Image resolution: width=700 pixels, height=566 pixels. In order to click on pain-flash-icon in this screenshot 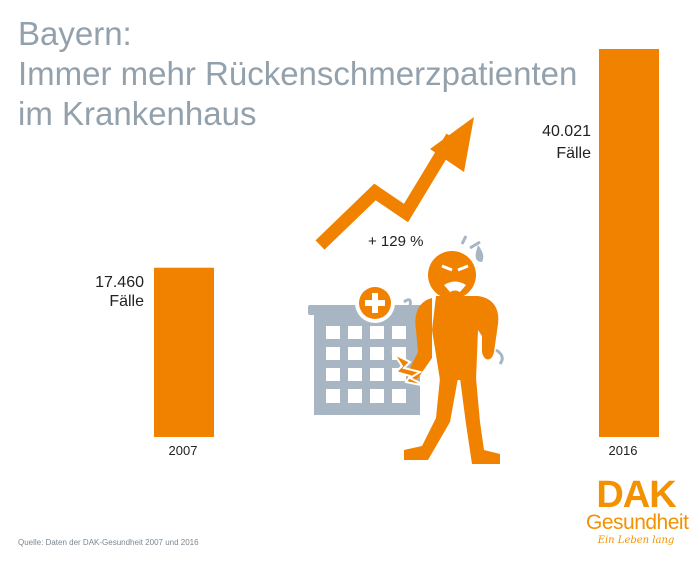, I will do `click(409, 369)`.